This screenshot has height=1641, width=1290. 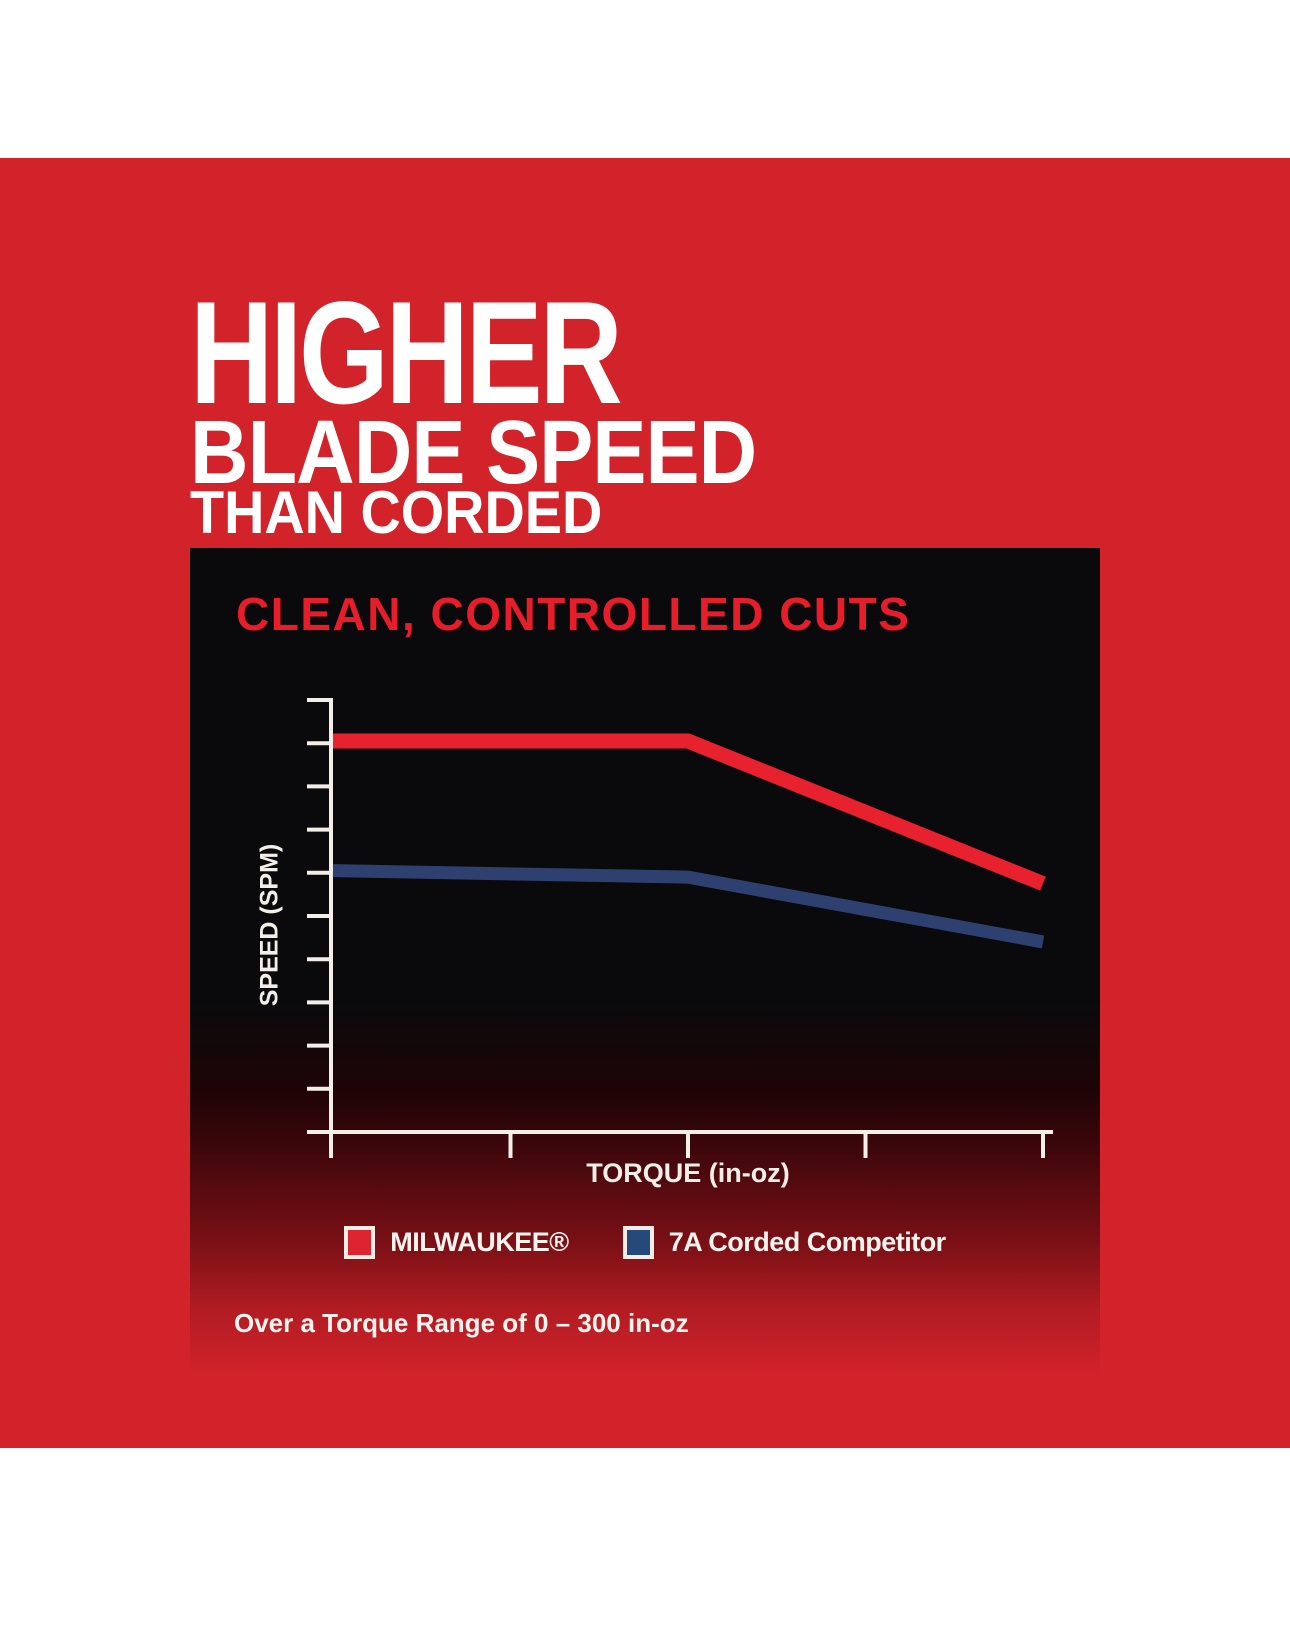 What do you see at coordinates (396, 512) in the screenshot?
I see `headline-line3: THAN CORDED` at bounding box center [396, 512].